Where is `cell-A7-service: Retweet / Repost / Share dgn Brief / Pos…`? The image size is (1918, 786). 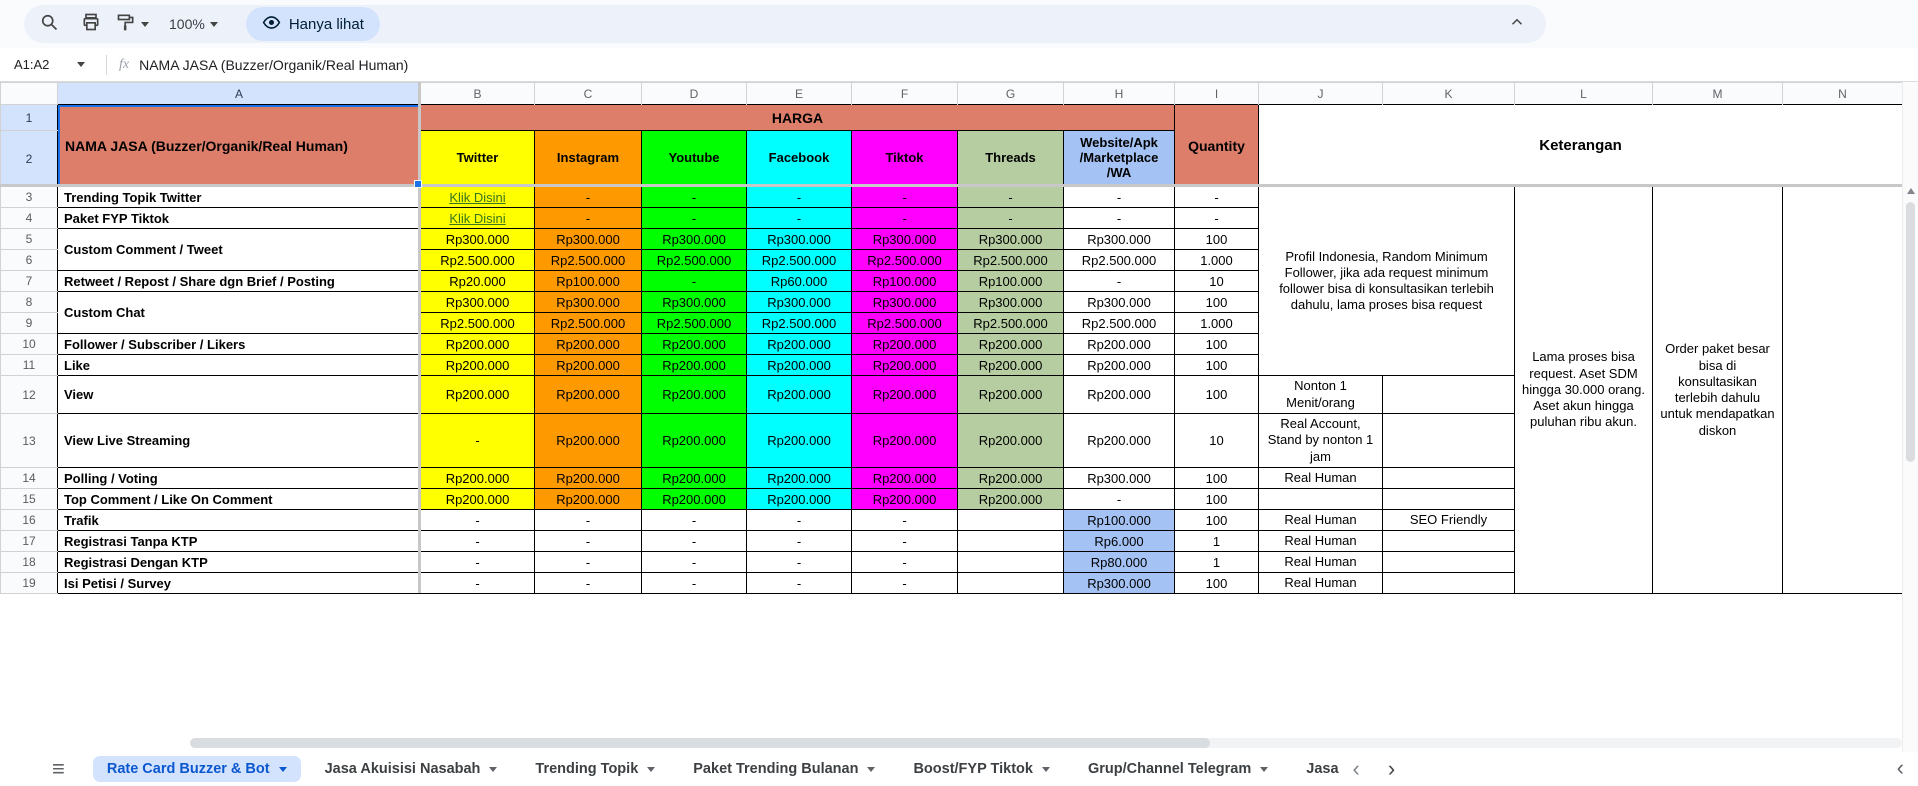 cell-A7-service: Retweet / Repost / Share dgn Brief / Pos… is located at coordinates (239, 281).